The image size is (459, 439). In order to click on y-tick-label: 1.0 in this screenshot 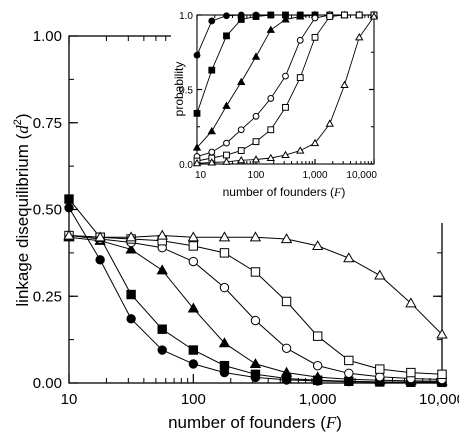, I will do `click(186, 16)`.